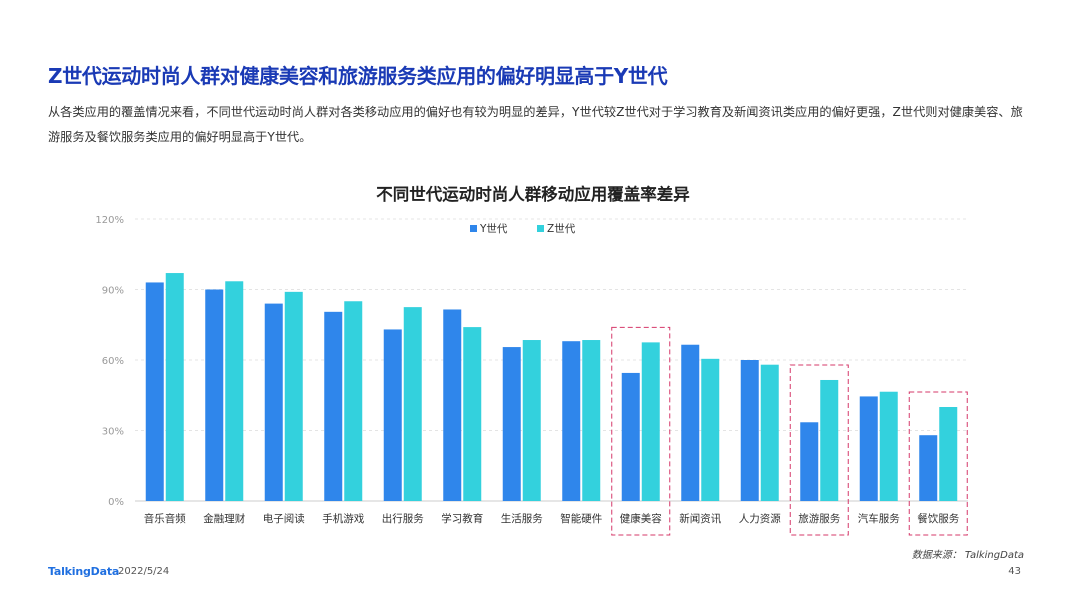 The width and height of the screenshot is (1066, 599). I want to click on x-tick-label: 智能硬件, so click(581, 518).